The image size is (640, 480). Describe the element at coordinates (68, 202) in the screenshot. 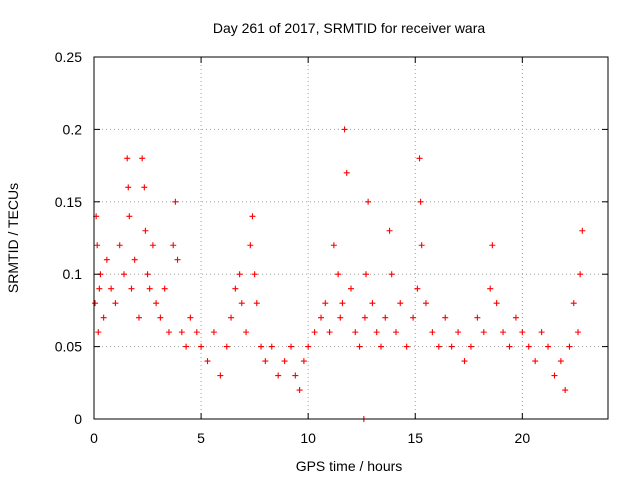

I see `y-tick-label: 0.15` at that location.